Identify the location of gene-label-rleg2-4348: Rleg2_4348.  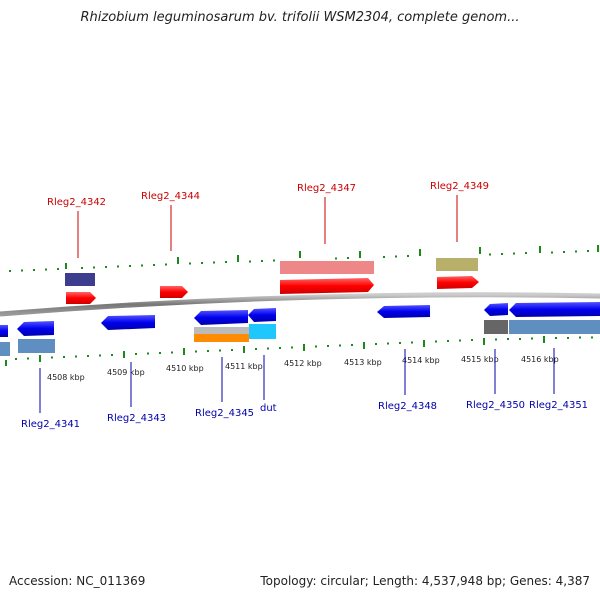
(407, 406).